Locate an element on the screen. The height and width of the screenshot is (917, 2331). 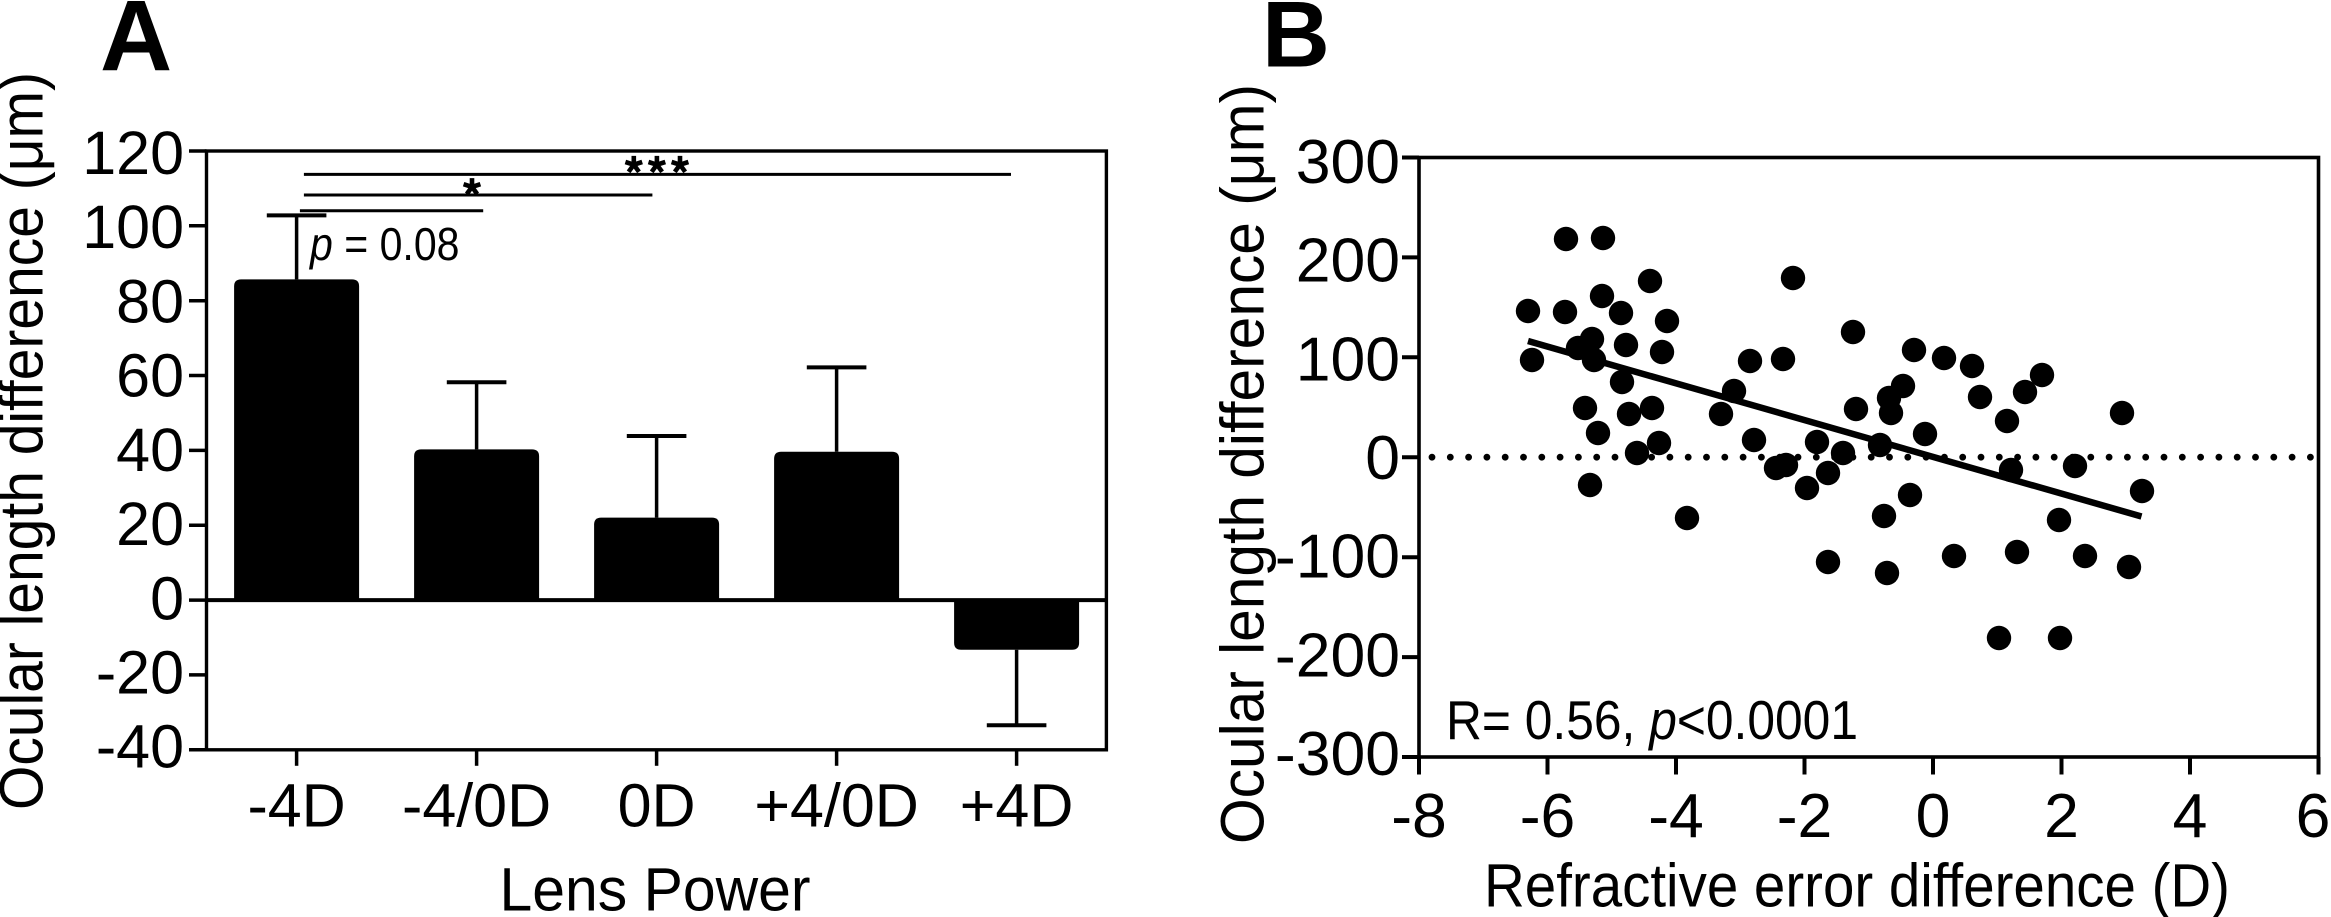
svg-text: 200 is located at coordinates (1348, 261).